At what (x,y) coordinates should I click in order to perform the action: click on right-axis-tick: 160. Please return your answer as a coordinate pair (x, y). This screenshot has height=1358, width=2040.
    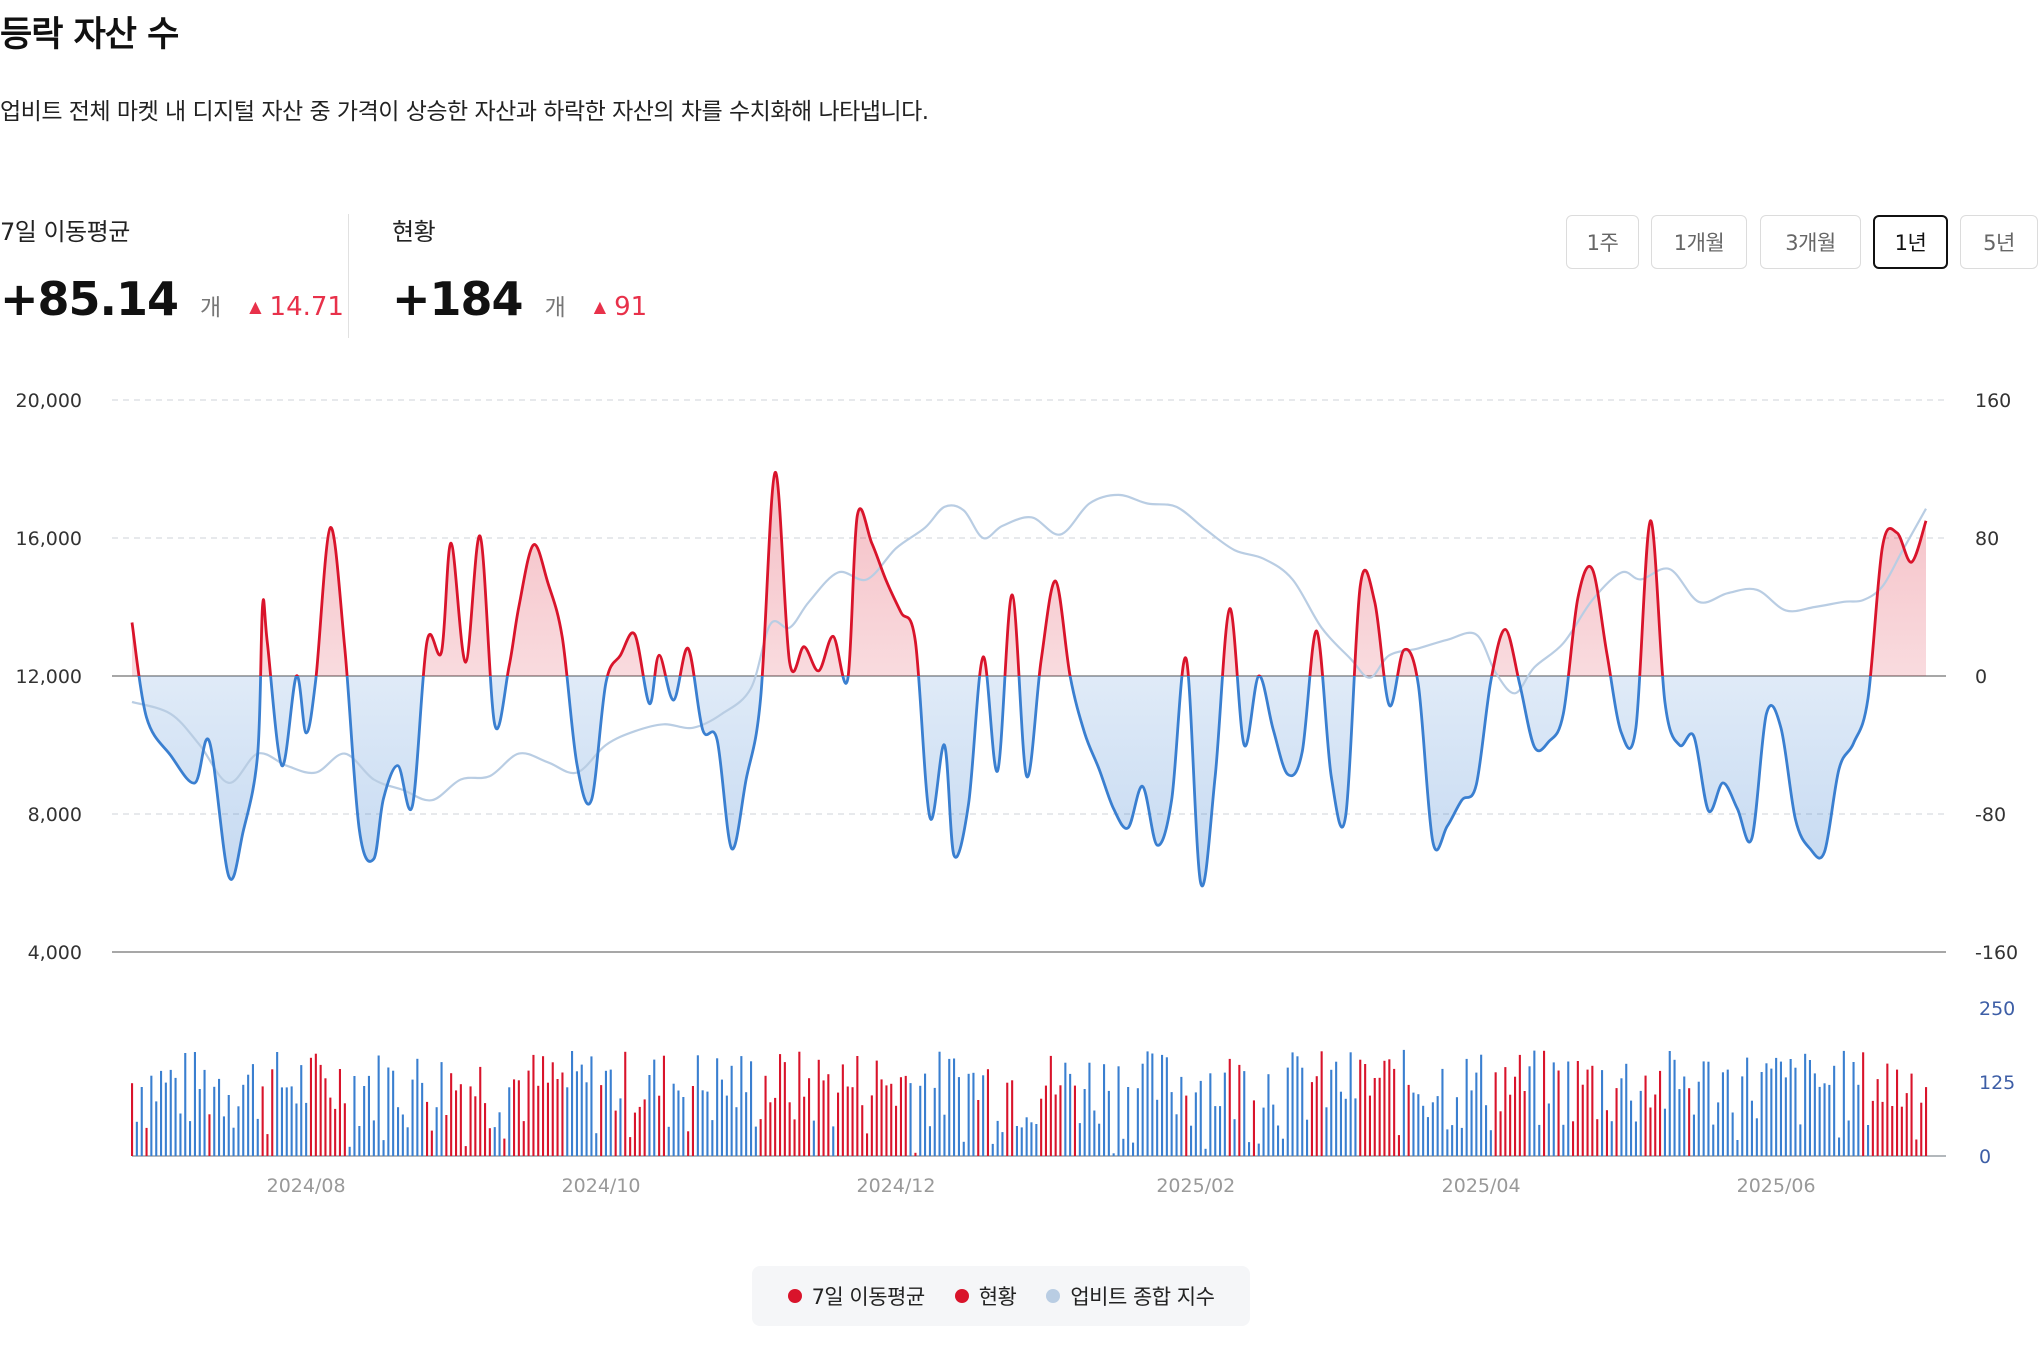
    Looking at the image, I should click on (1993, 401).